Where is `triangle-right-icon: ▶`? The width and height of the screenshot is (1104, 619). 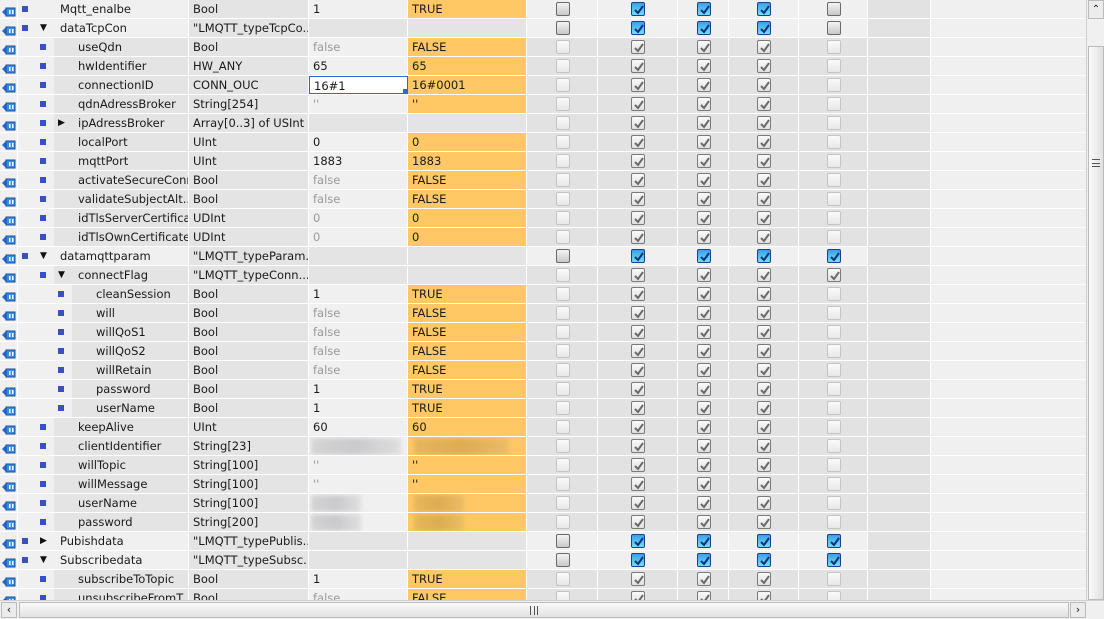
triangle-right-icon: ▶ is located at coordinates (43, 541).